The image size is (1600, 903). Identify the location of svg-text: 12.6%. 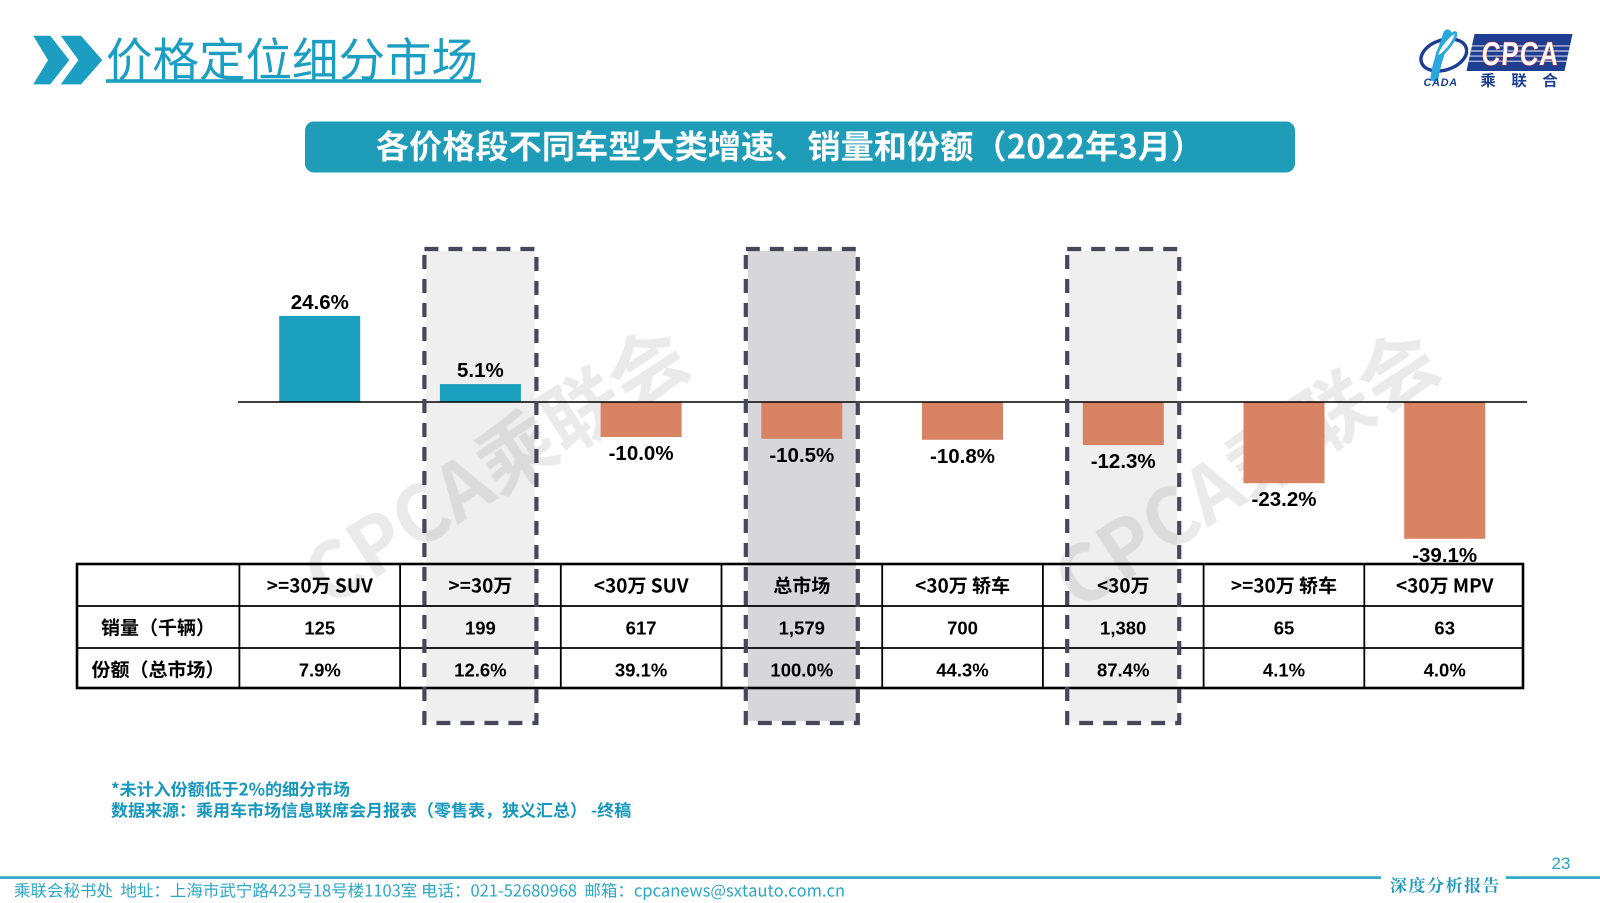
(480, 670).